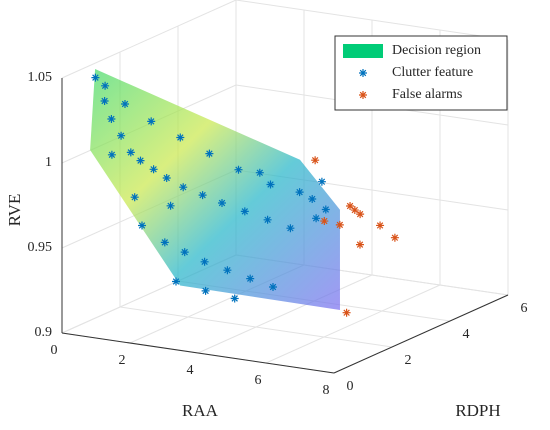 This screenshot has width=550, height=430. What do you see at coordinates (363, 51) in the screenshot?
I see `legend-swatch` at bounding box center [363, 51].